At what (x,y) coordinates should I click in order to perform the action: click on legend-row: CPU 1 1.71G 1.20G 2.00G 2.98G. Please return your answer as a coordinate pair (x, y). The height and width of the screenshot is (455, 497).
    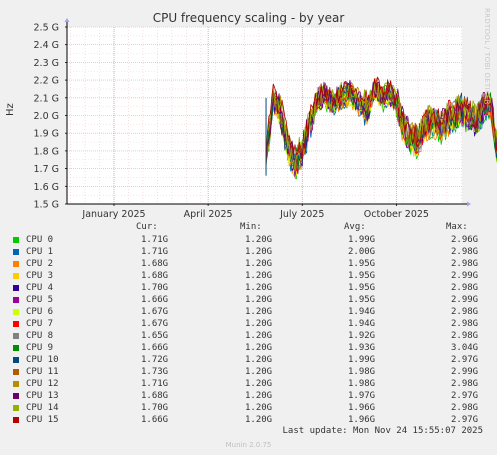
    Looking at the image, I should click on (248, 252).